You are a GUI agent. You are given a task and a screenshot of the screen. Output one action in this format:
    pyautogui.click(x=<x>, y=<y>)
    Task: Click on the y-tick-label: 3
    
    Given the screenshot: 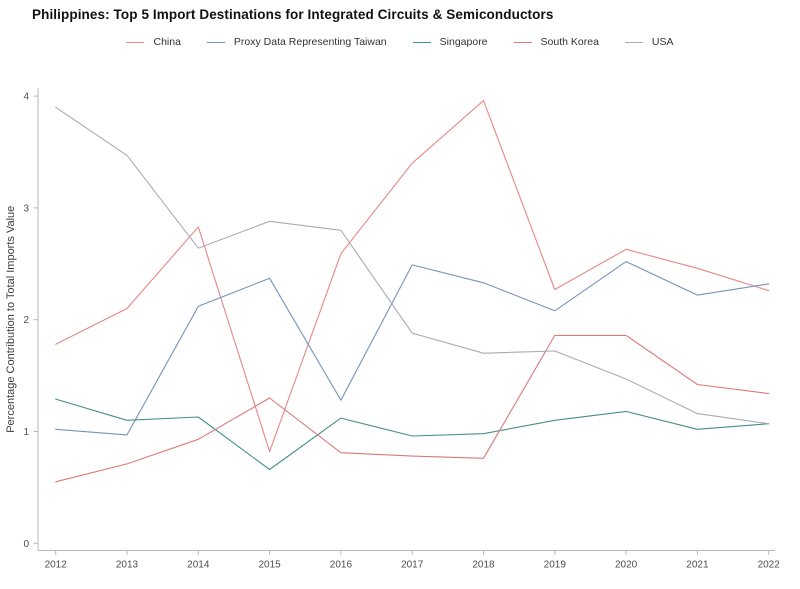 What is the action you would take?
    pyautogui.click(x=26, y=208)
    